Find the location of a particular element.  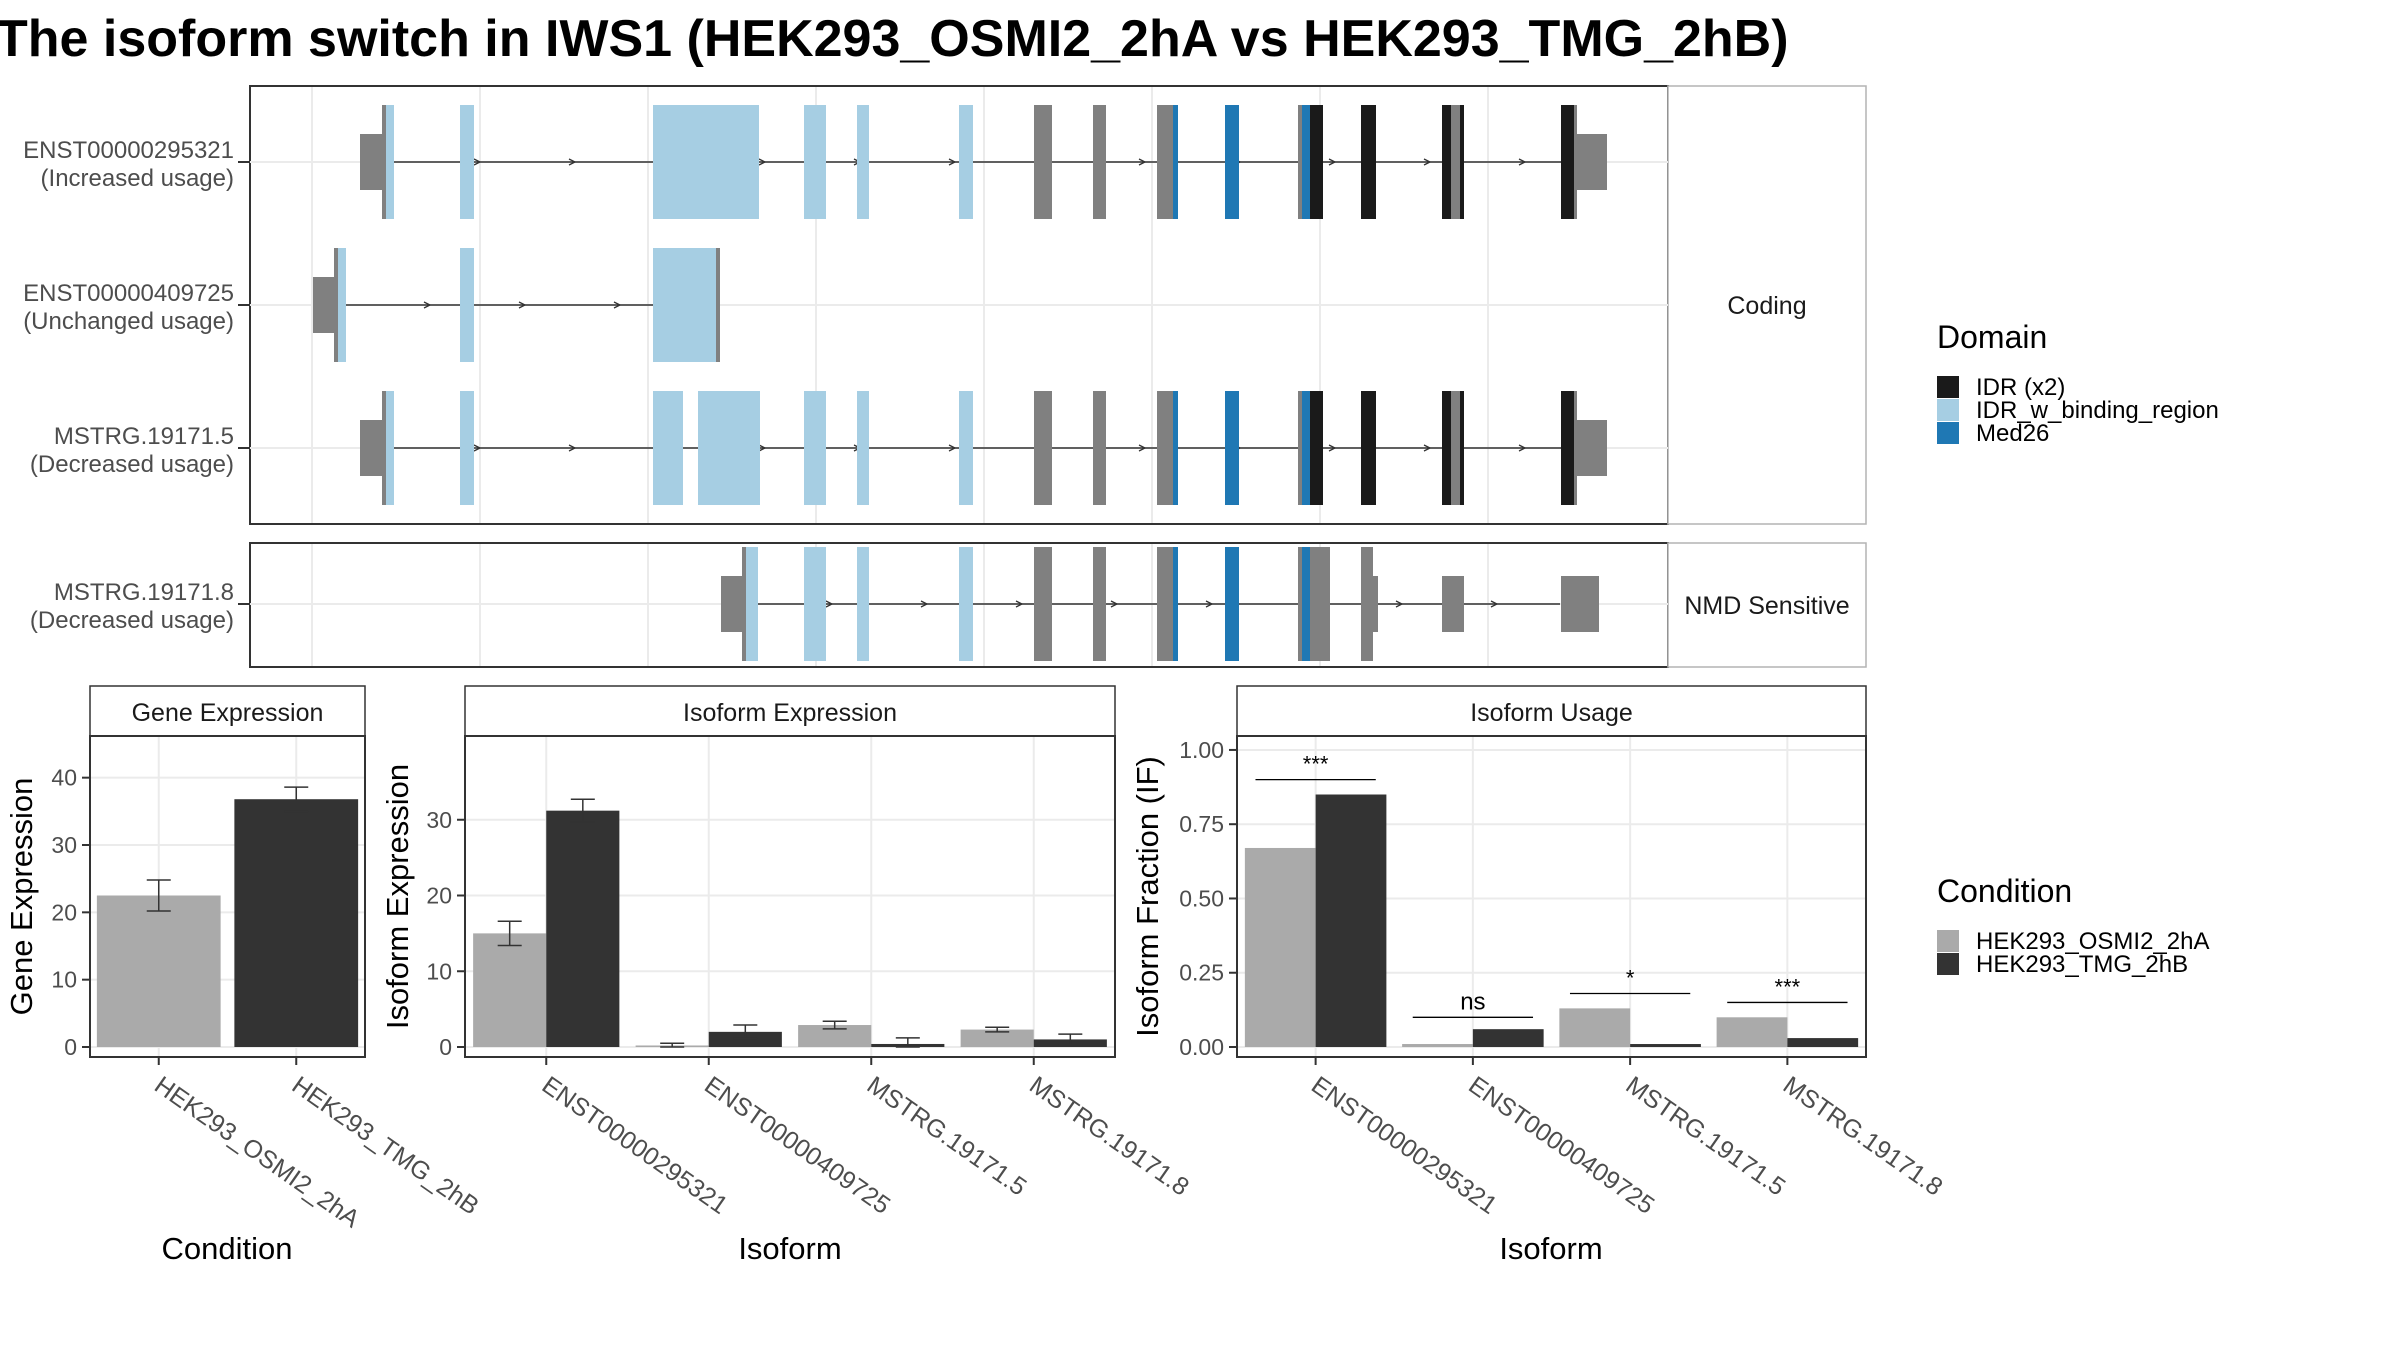

chart-title: Gene Expression is located at coordinates (228, 713).